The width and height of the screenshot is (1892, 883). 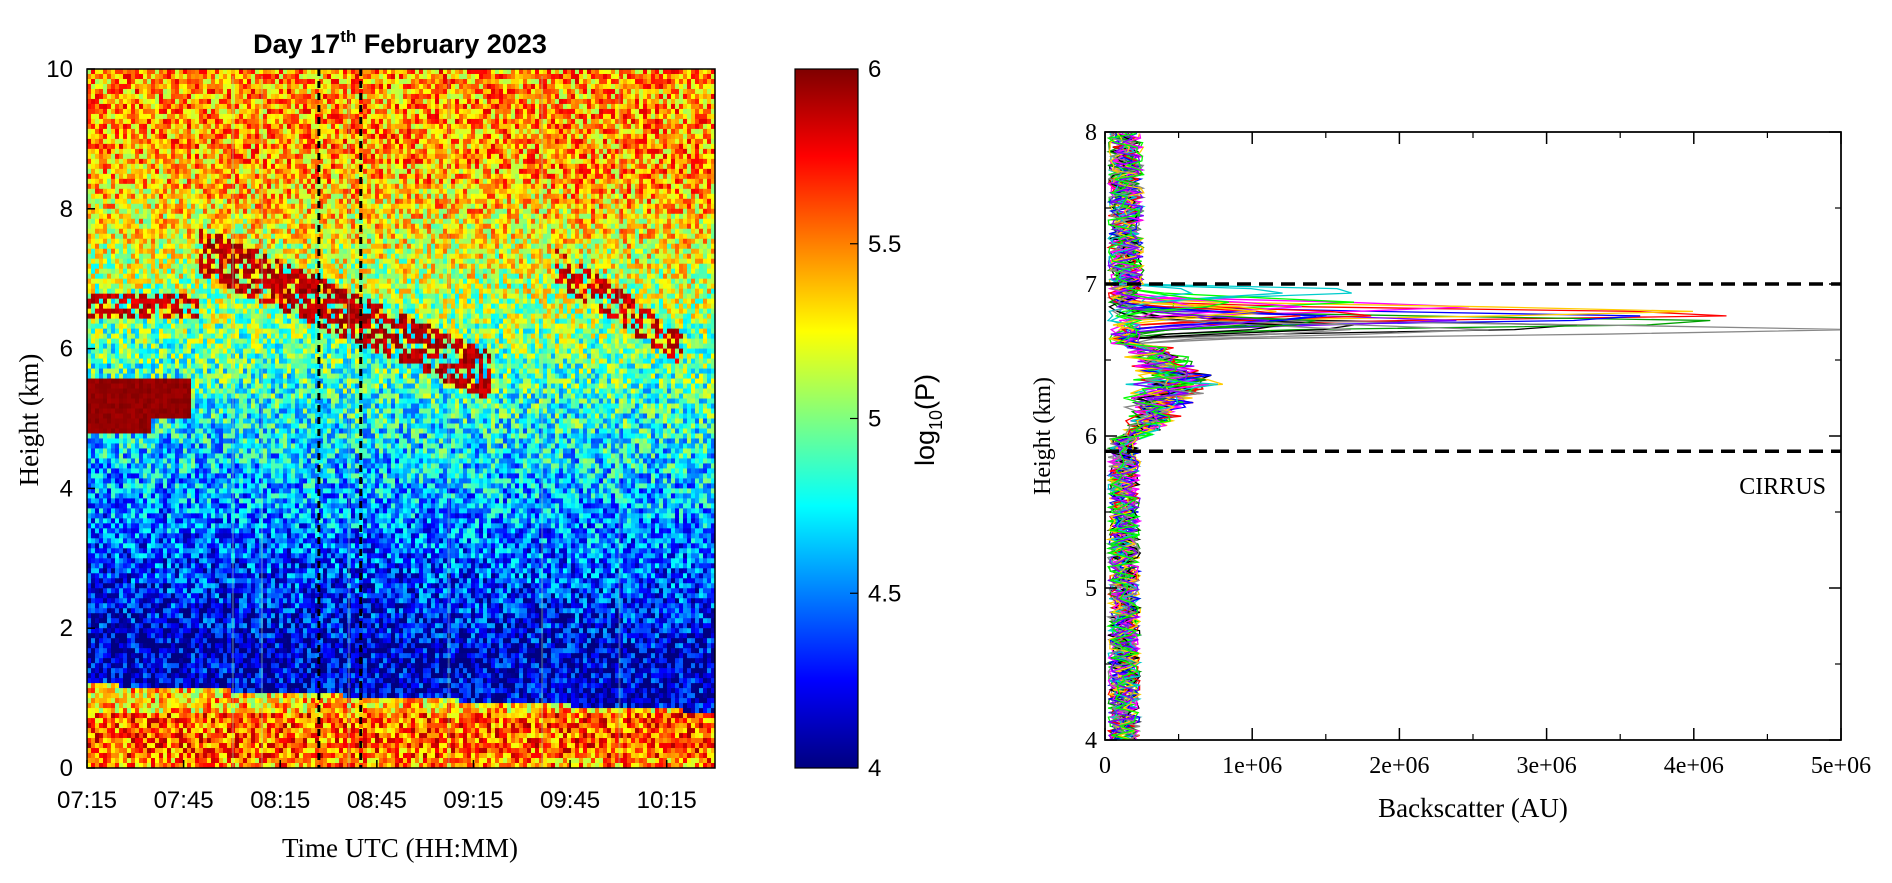 I want to click on heatmap-y-tick-label: 8, so click(x=66, y=209).